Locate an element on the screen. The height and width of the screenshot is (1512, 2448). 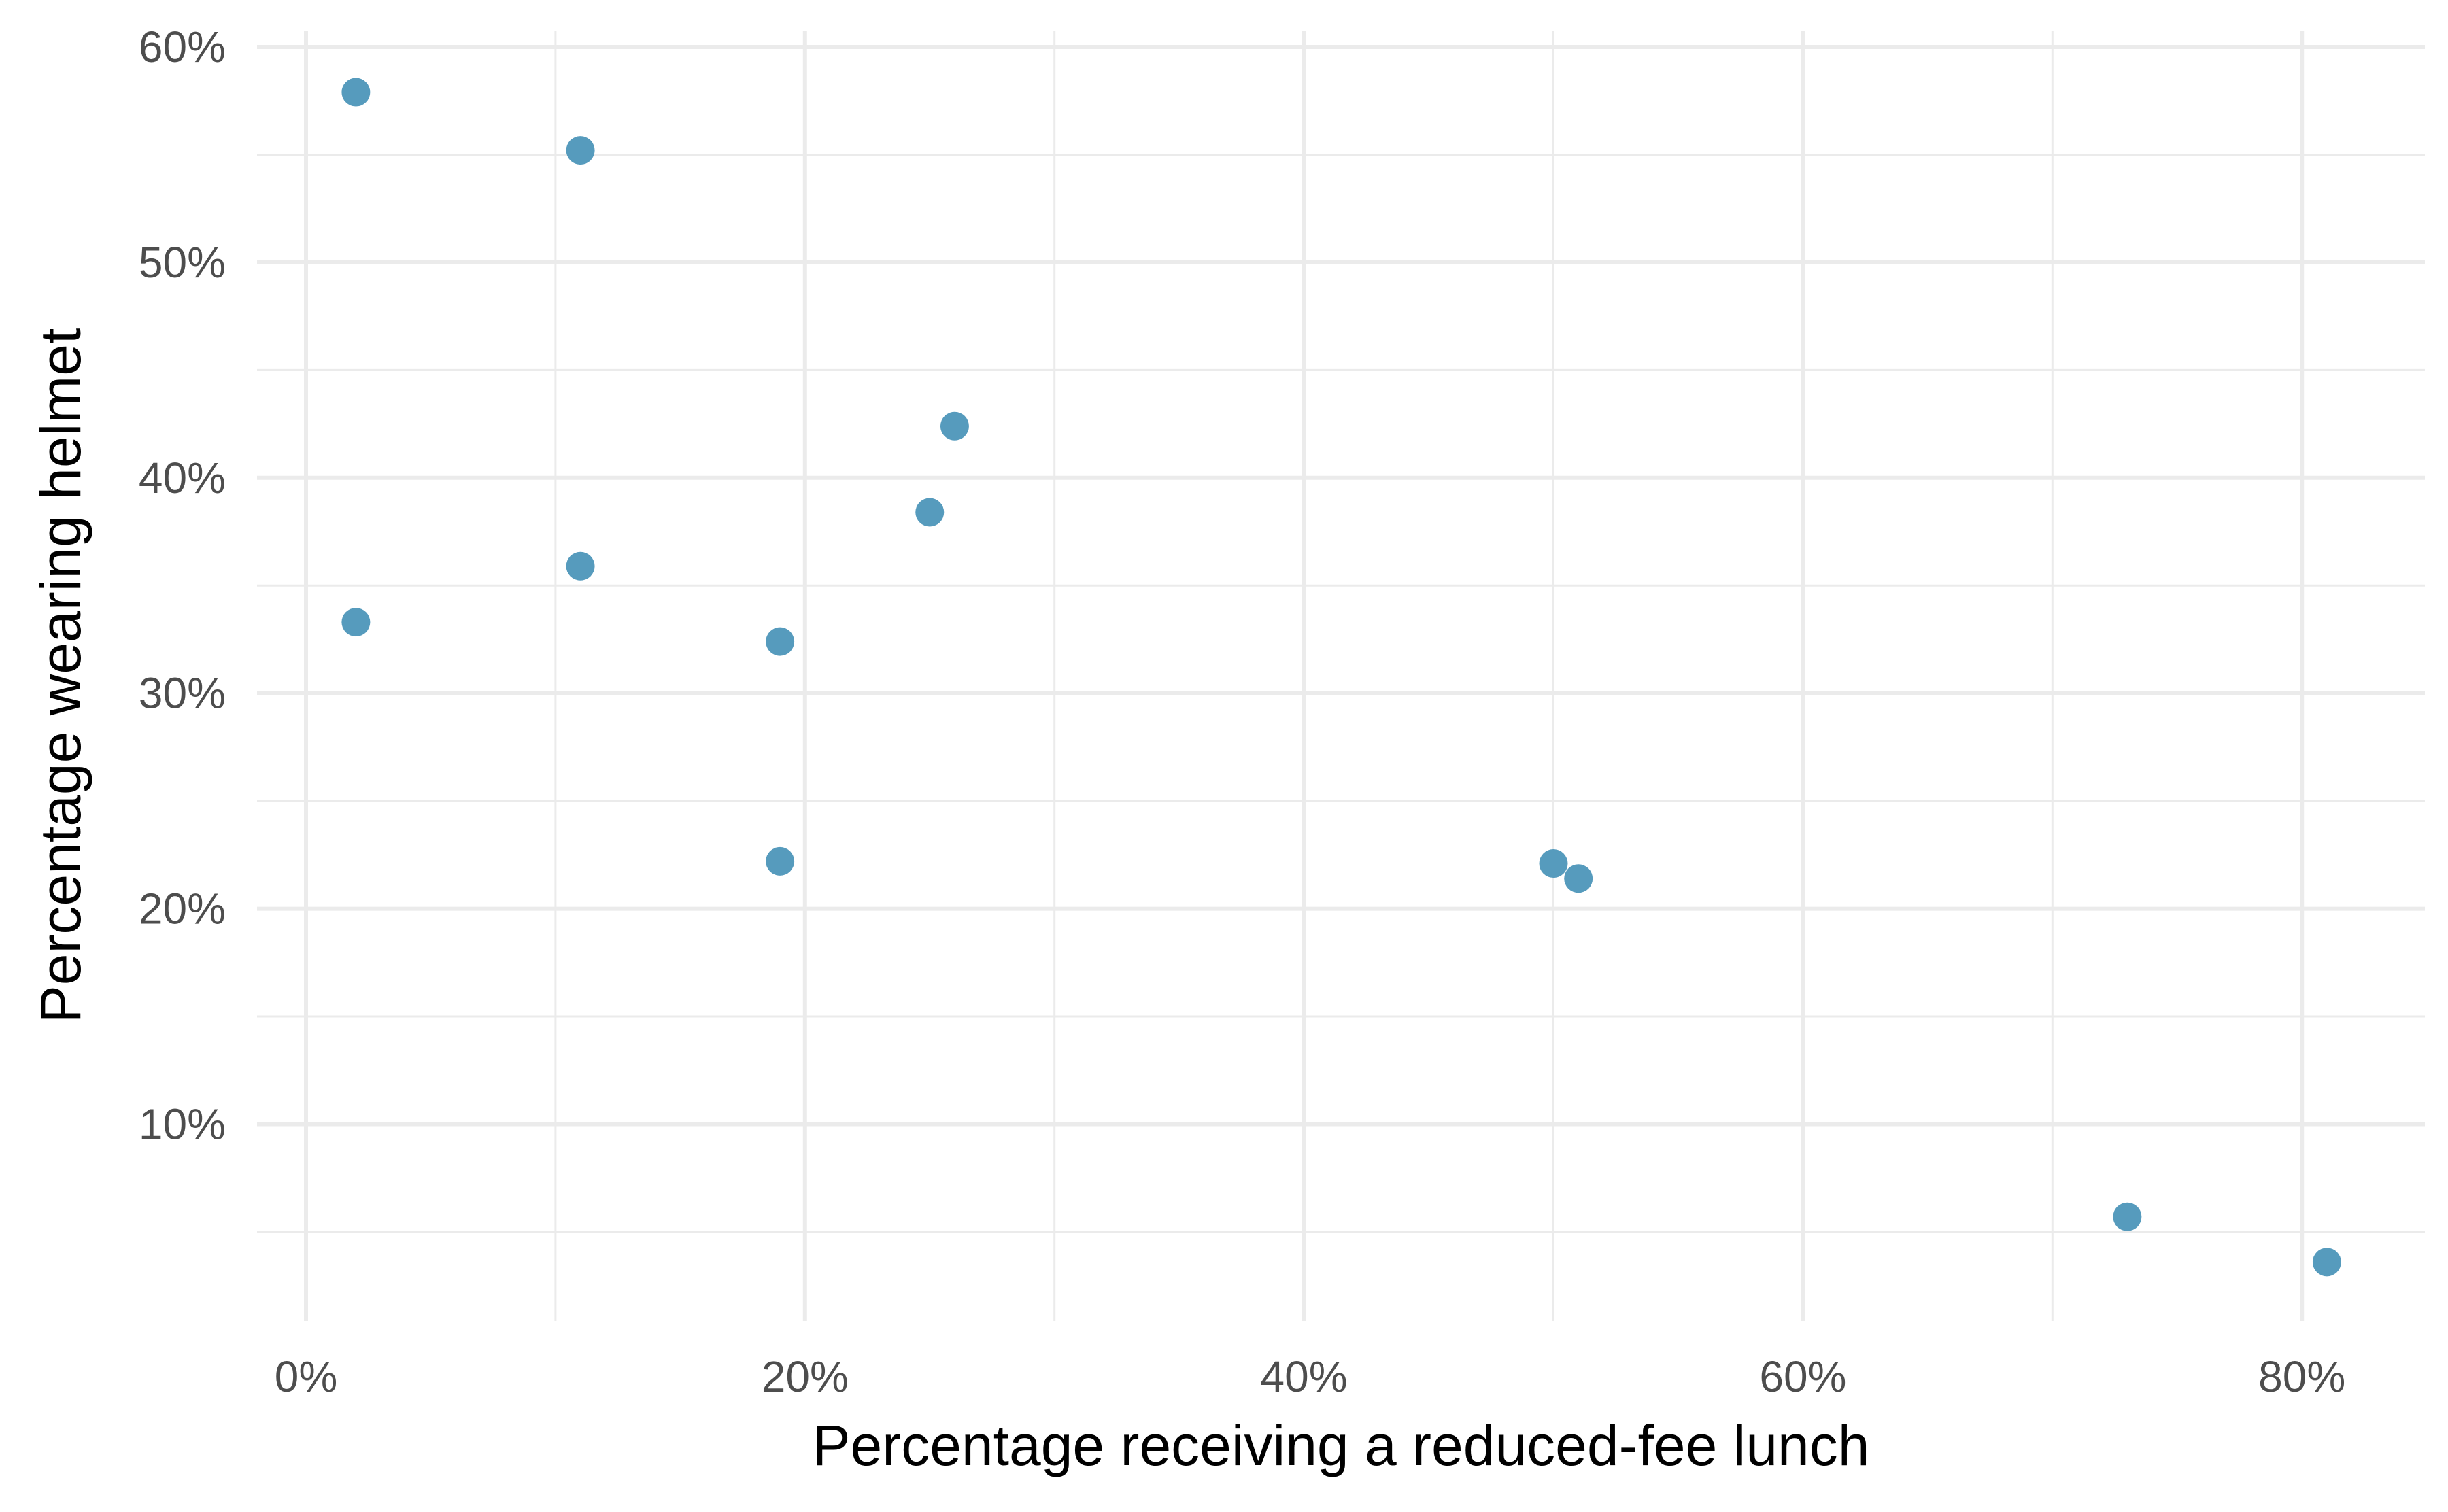
y-tick-label: 40% is located at coordinates (182, 477).